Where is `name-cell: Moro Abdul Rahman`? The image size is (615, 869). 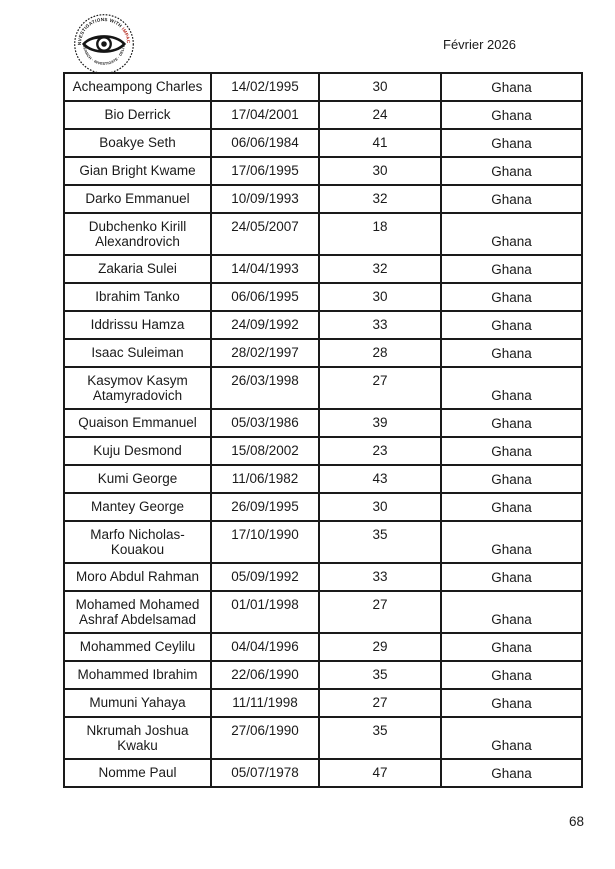
name-cell: Moro Abdul Rahman is located at coordinates (137, 577).